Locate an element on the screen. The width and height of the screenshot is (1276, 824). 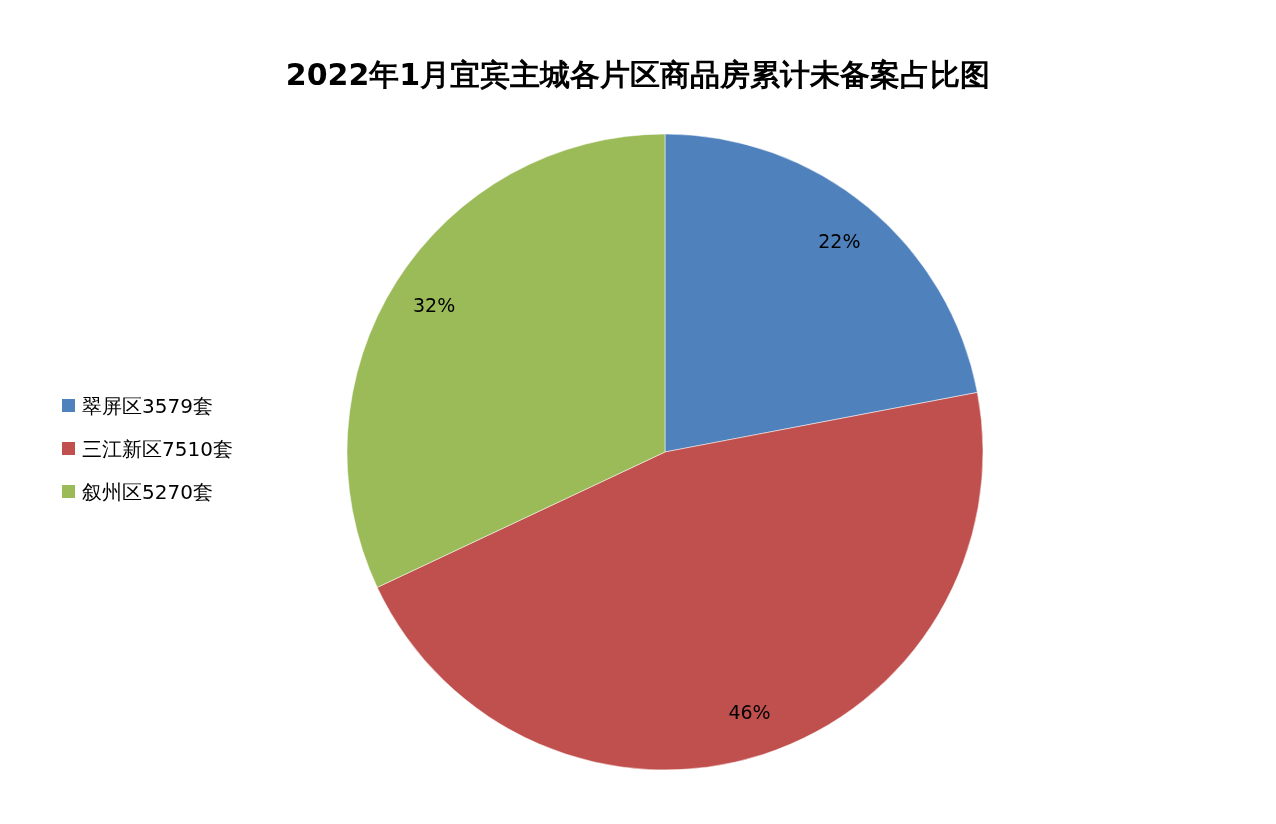
chart-title: 2022年1月宜宾主城各片区商品房累计未备案占比图 is located at coordinates (638, 74).